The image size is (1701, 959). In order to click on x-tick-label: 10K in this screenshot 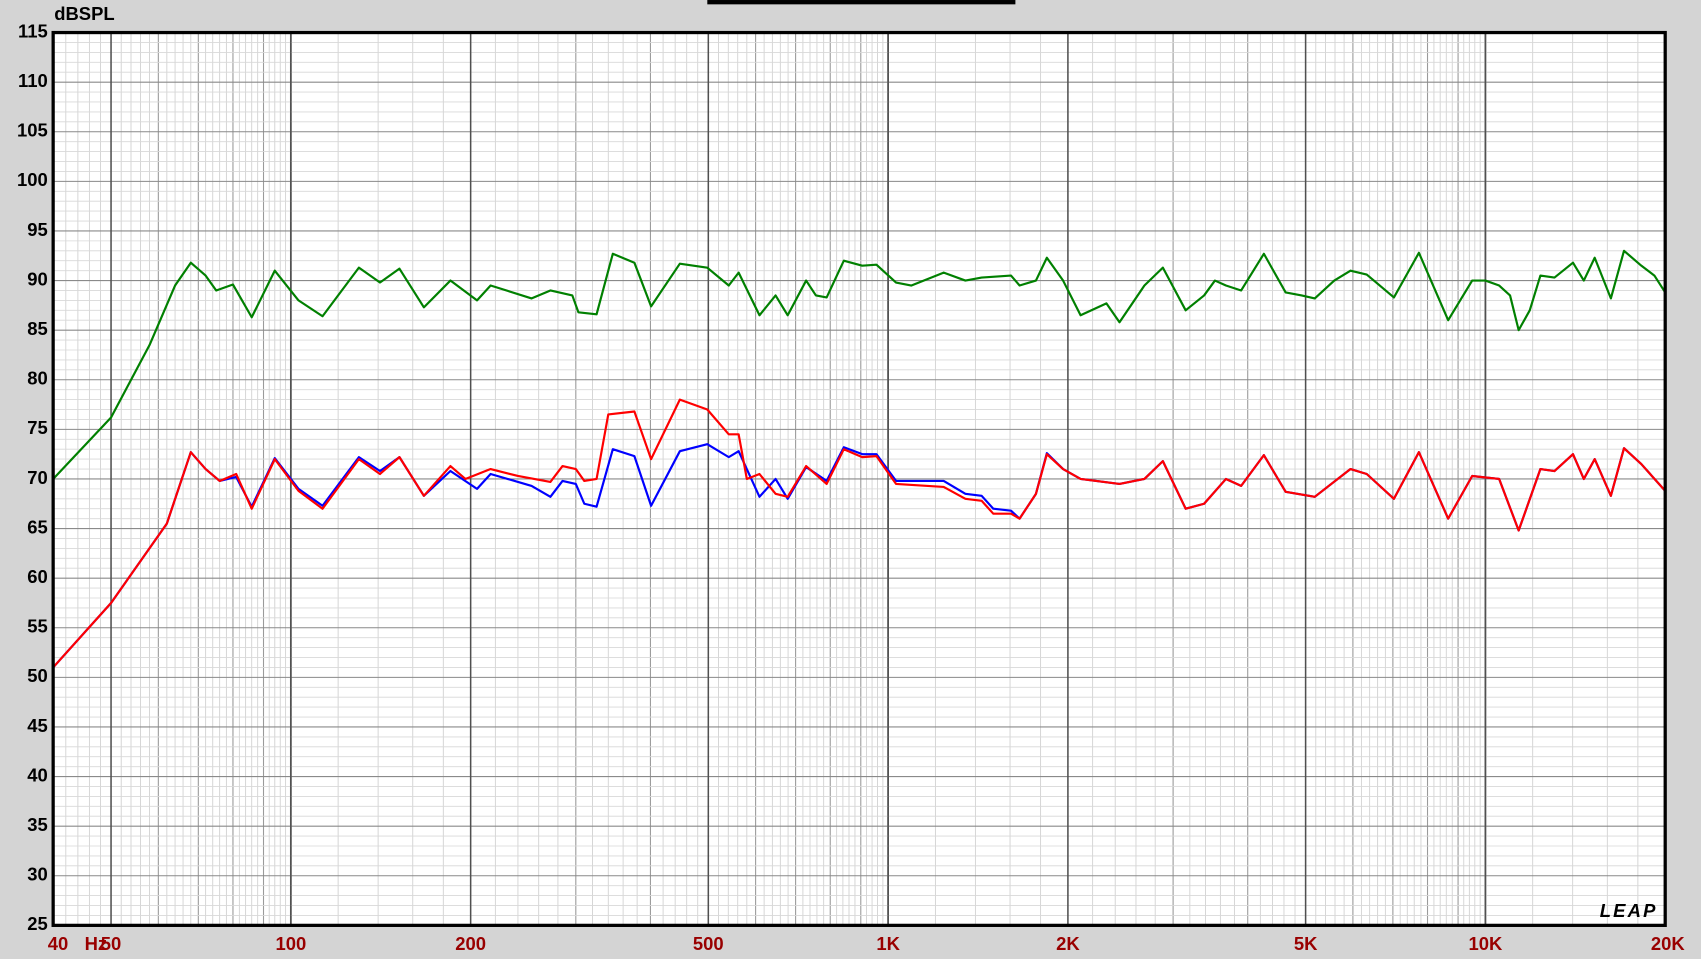, I will do `click(1485, 943)`.